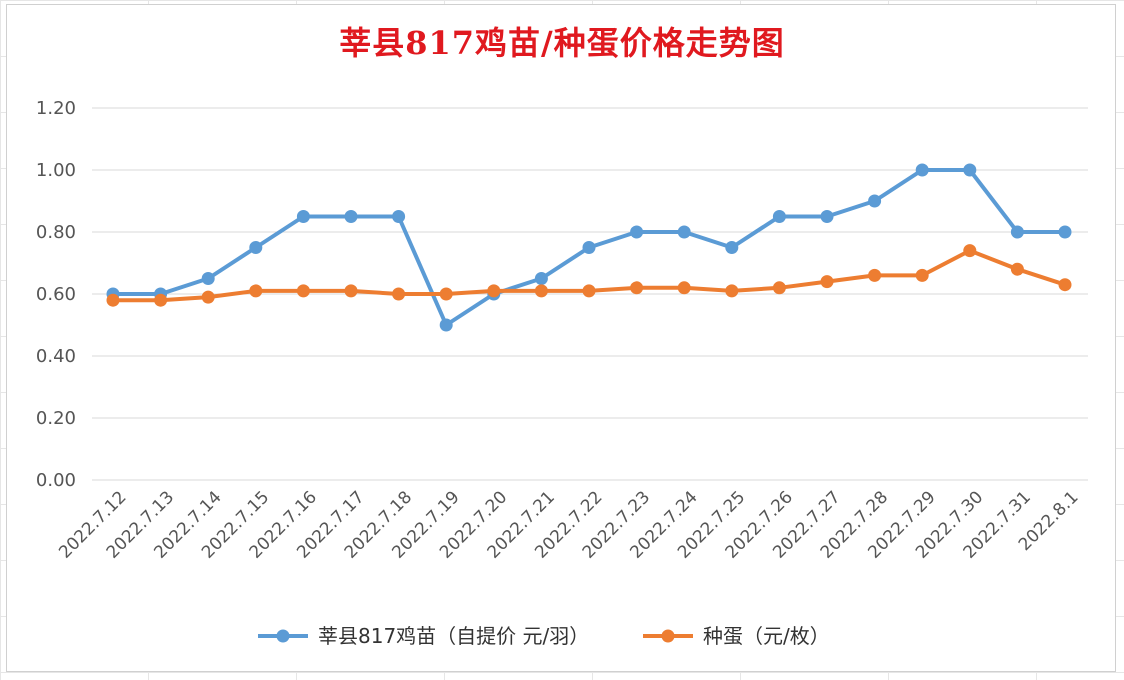 This screenshot has width=1124, height=680. What do you see at coordinates (56, 232) in the screenshot?
I see `y-tick-label: 0.80` at bounding box center [56, 232].